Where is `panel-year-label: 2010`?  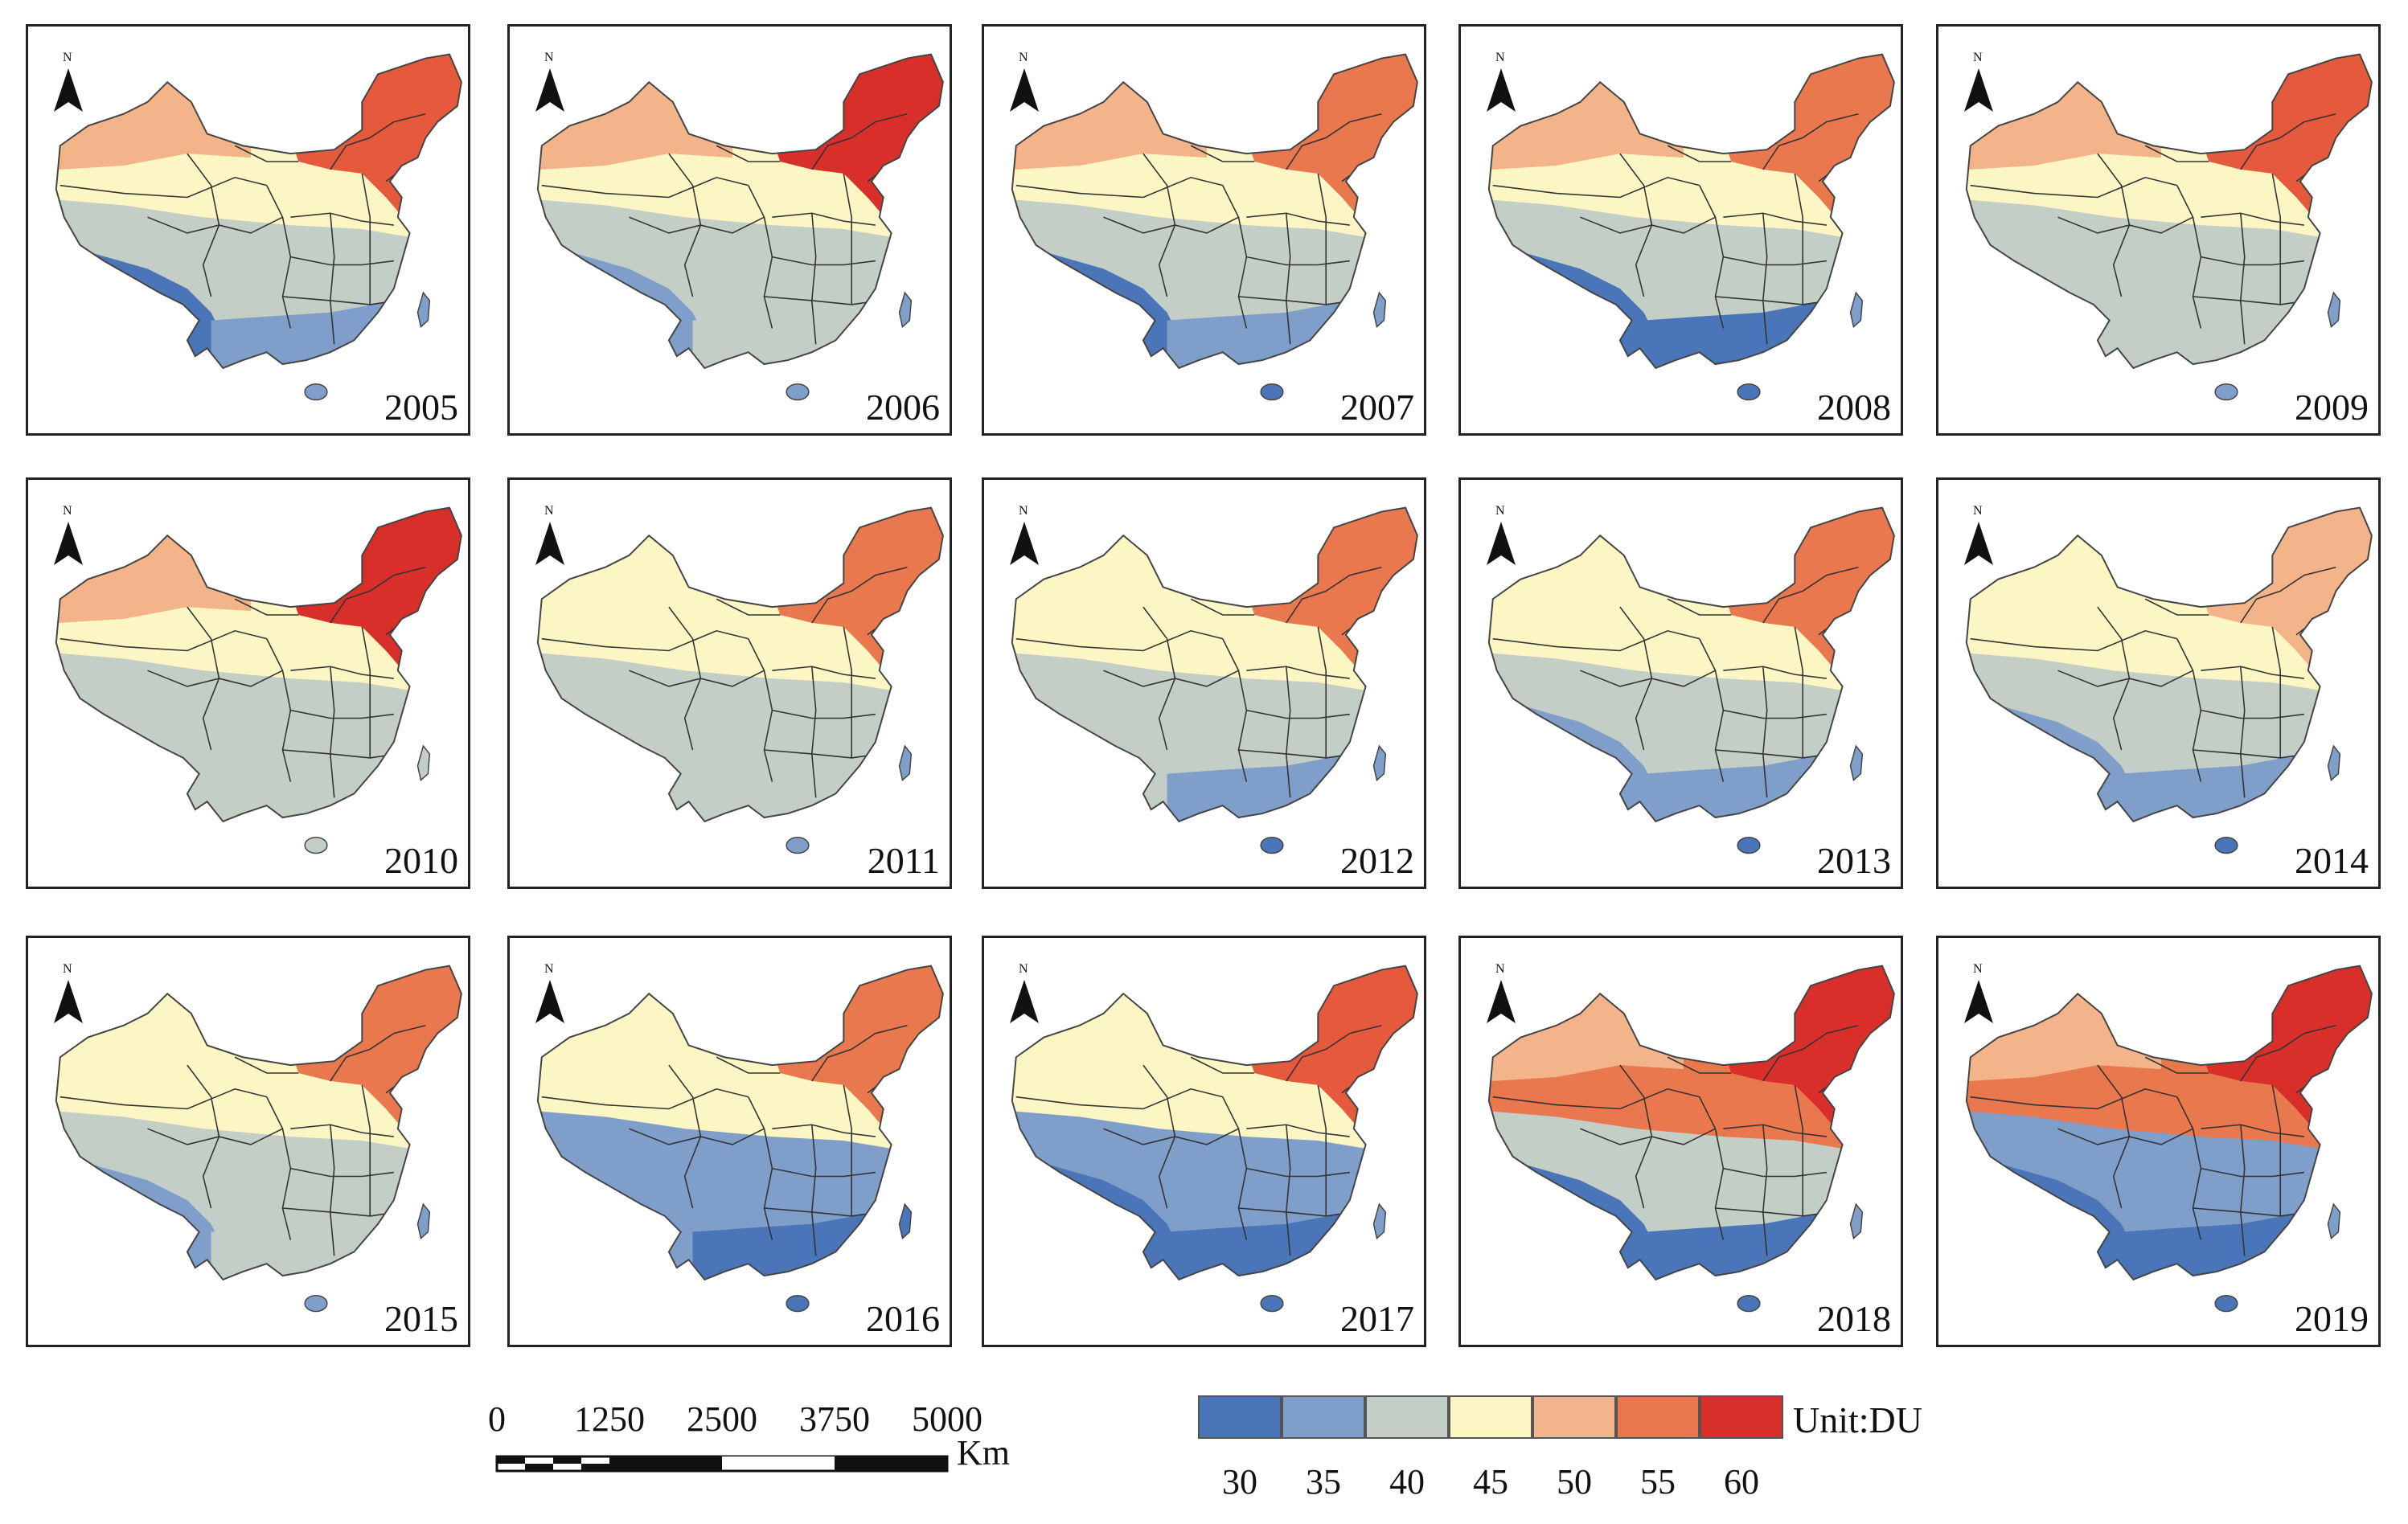 panel-year-label: 2010 is located at coordinates (421, 860).